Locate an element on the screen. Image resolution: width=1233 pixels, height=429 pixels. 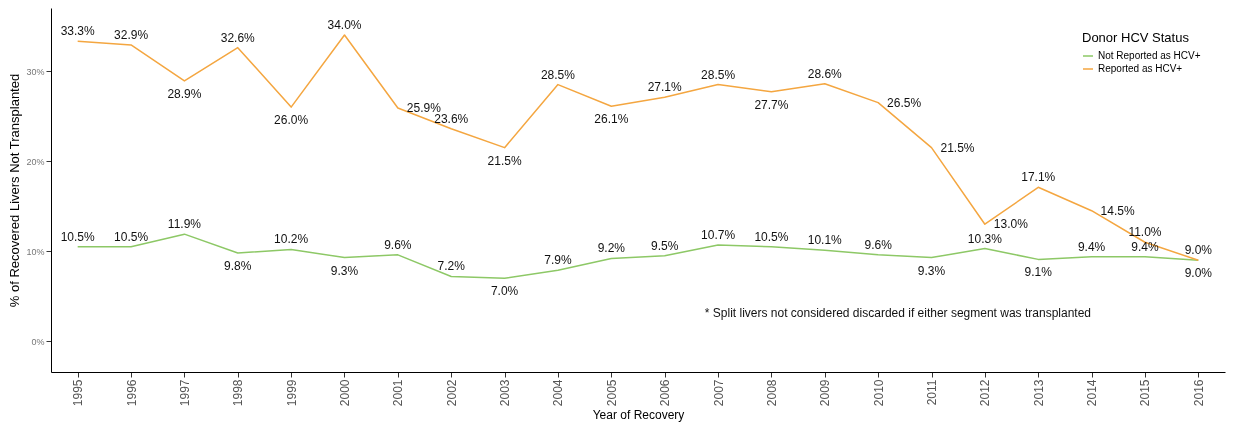
data-label: 10.1% is located at coordinates (825, 240).